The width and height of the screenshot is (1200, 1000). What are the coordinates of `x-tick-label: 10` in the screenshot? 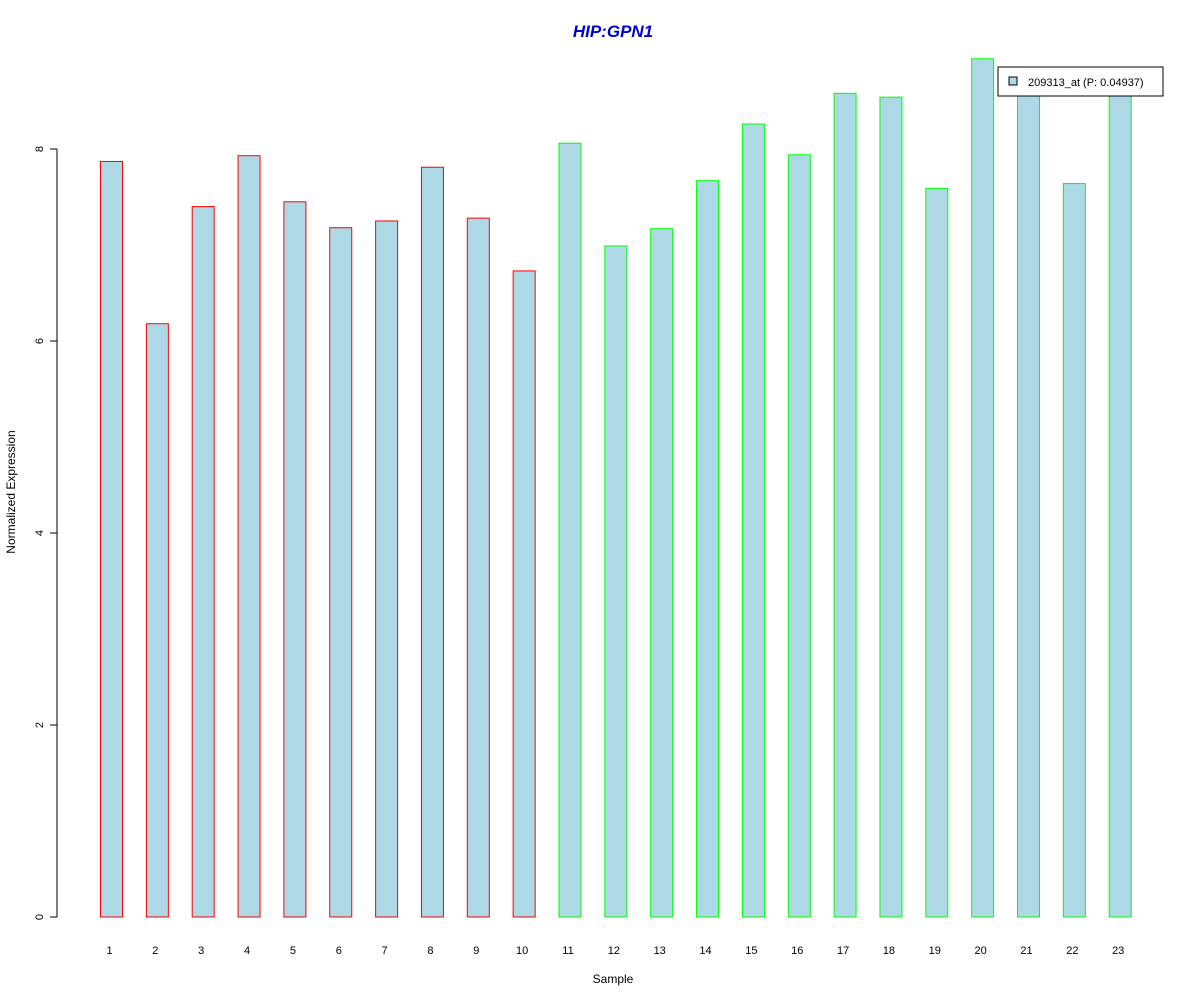 It's located at (522, 951).